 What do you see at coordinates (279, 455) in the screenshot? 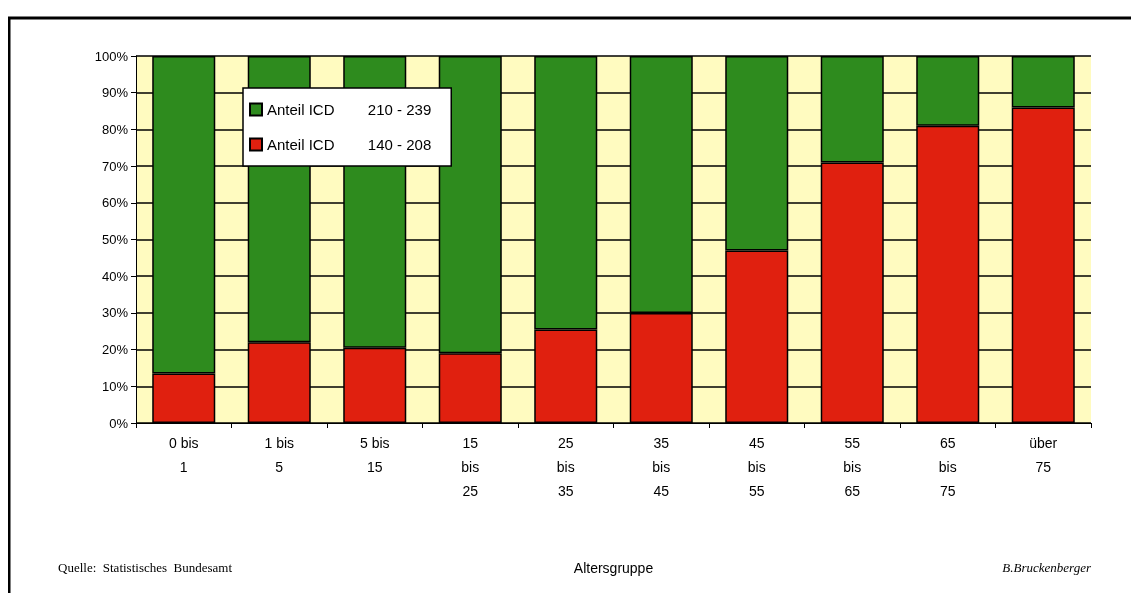
I see `x-tick-label: 1 bis 5` at bounding box center [279, 455].